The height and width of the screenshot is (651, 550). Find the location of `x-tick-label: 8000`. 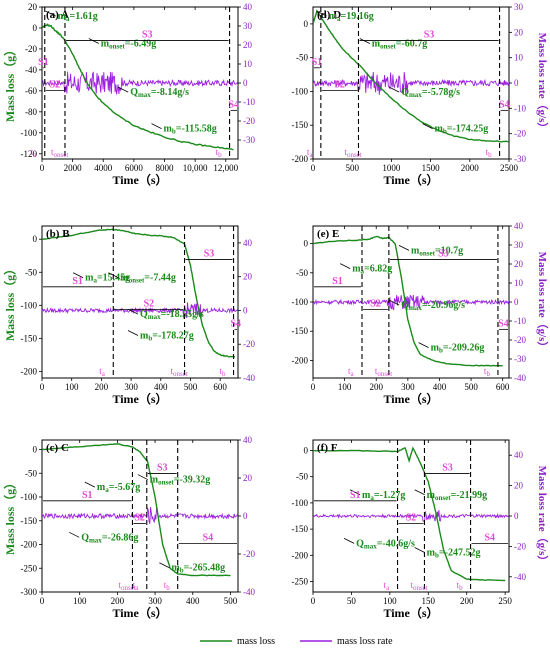

x-tick-label: 8000 is located at coordinates (165, 168).